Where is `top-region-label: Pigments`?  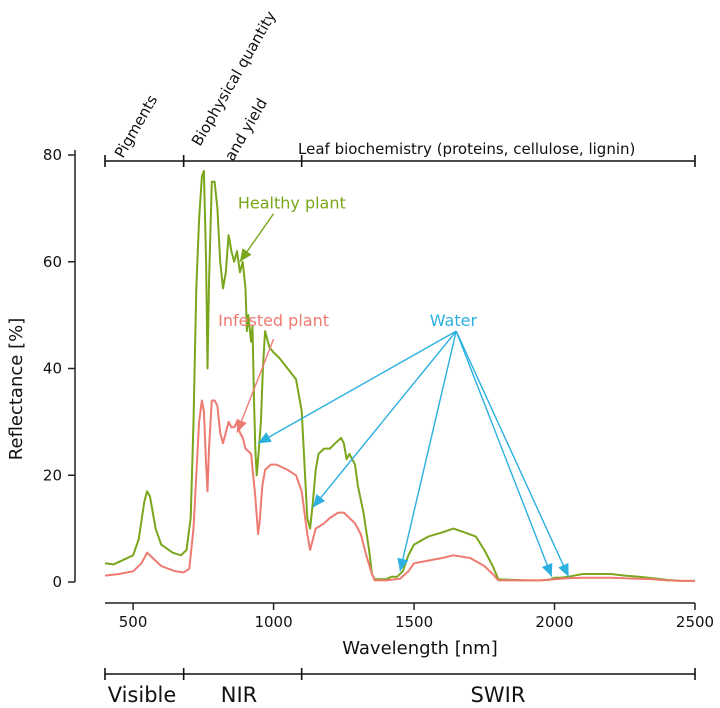 top-region-label: Pigments is located at coordinates (136, 126).